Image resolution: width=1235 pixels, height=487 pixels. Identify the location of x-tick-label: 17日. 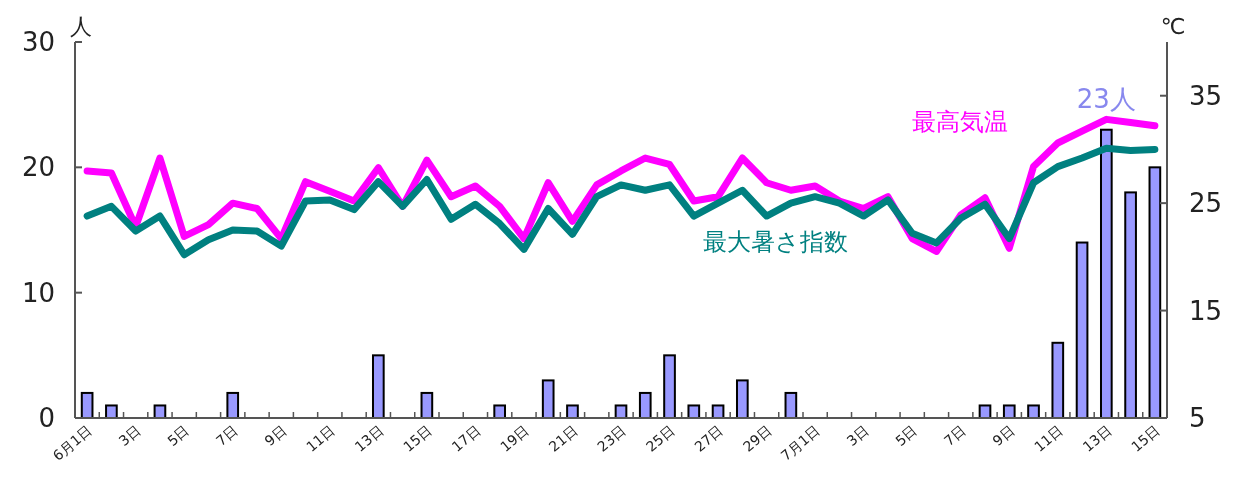
(466, 438).